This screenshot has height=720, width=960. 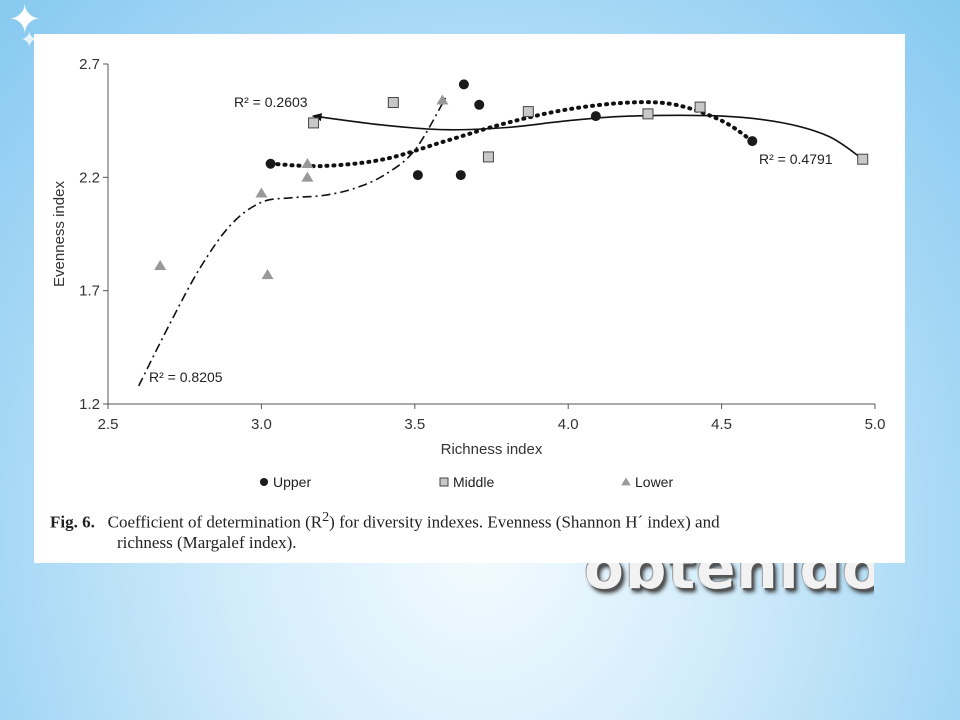 What do you see at coordinates (72, 522) in the screenshot?
I see `figure-number: Fig. 6.` at bounding box center [72, 522].